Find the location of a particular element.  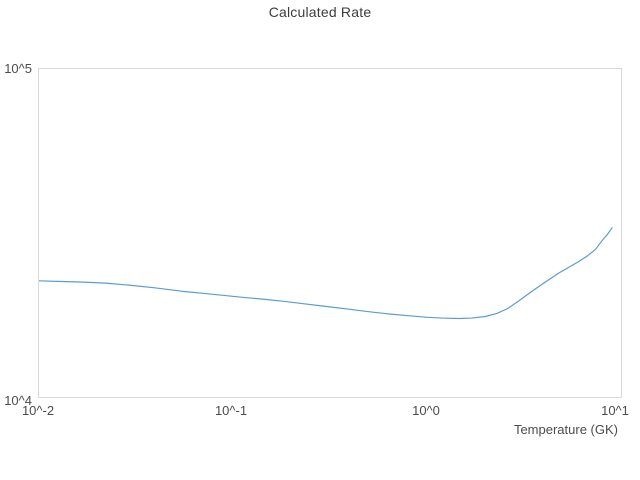

x-axis-tick-label-1e-1: 10^-1 is located at coordinates (231, 410).